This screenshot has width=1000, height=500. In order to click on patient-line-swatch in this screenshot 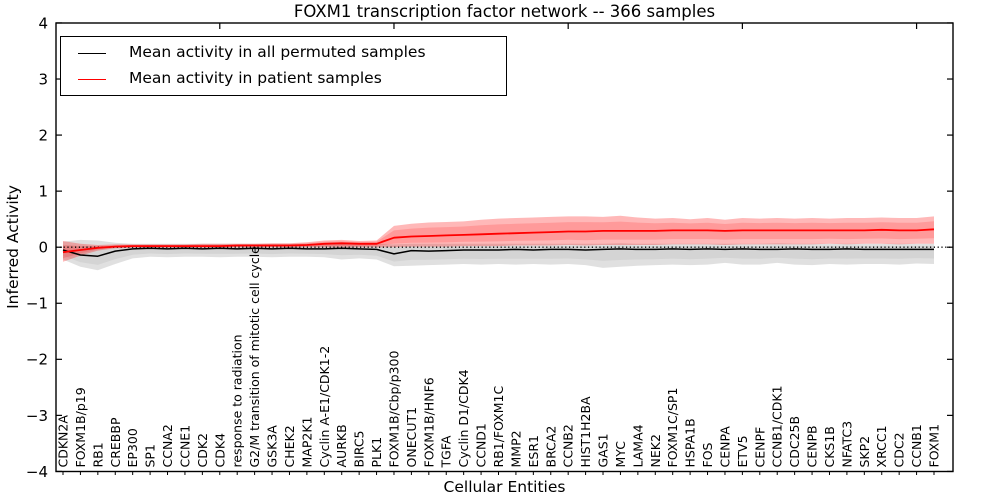, I will do `click(92, 79)`.